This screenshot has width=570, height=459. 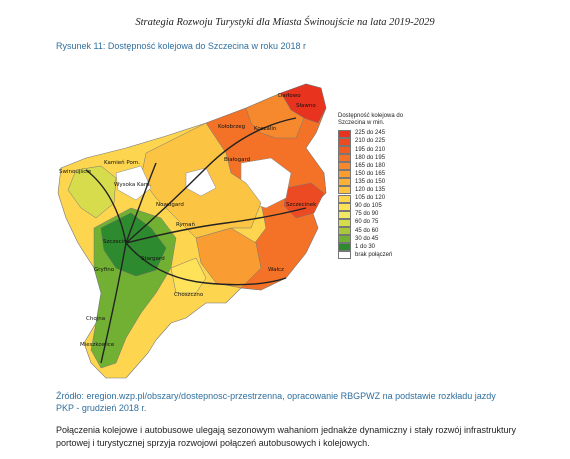 I want to click on legend-label: 1 do 30, so click(x=365, y=246).